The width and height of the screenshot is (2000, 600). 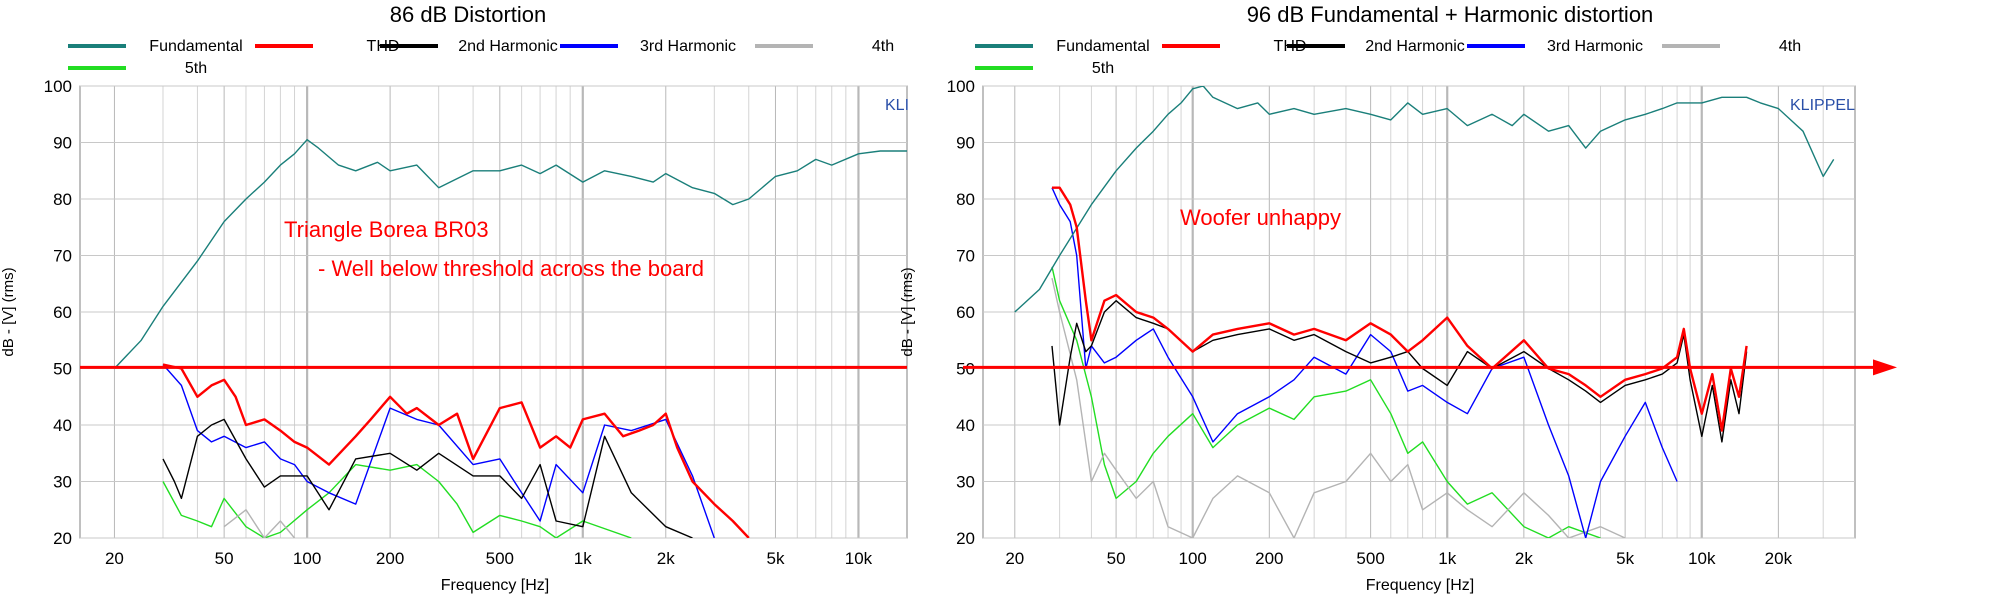 What do you see at coordinates (1822, 105) in the screenshot?
I see `klippel-watermark: KLIPPEL` at bounding box center [1822, 105].